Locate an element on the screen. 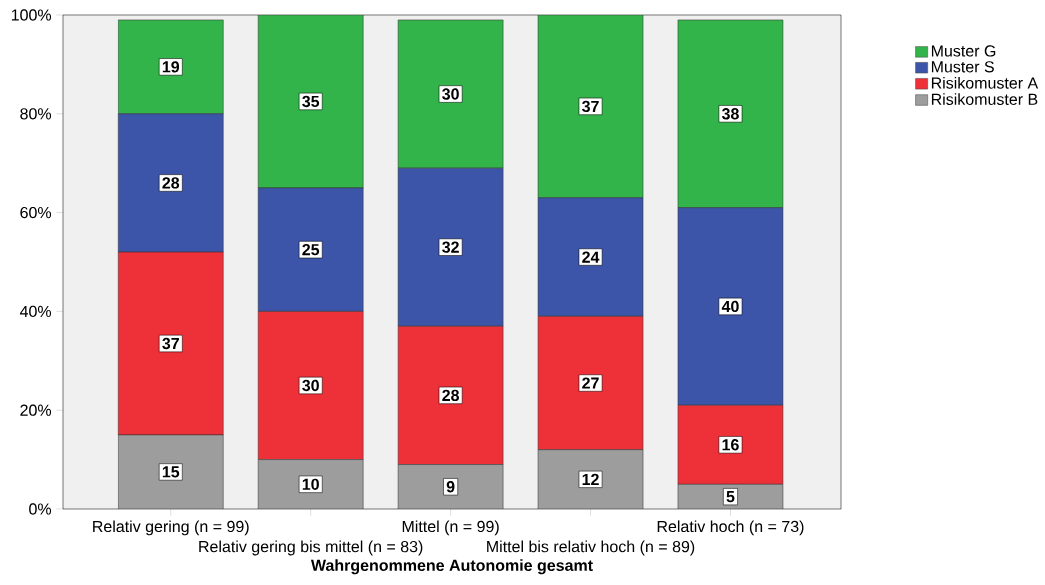 The height and width of the screenshot is (585, 1045). data-label: 12 is located at coordinates (590, 479).